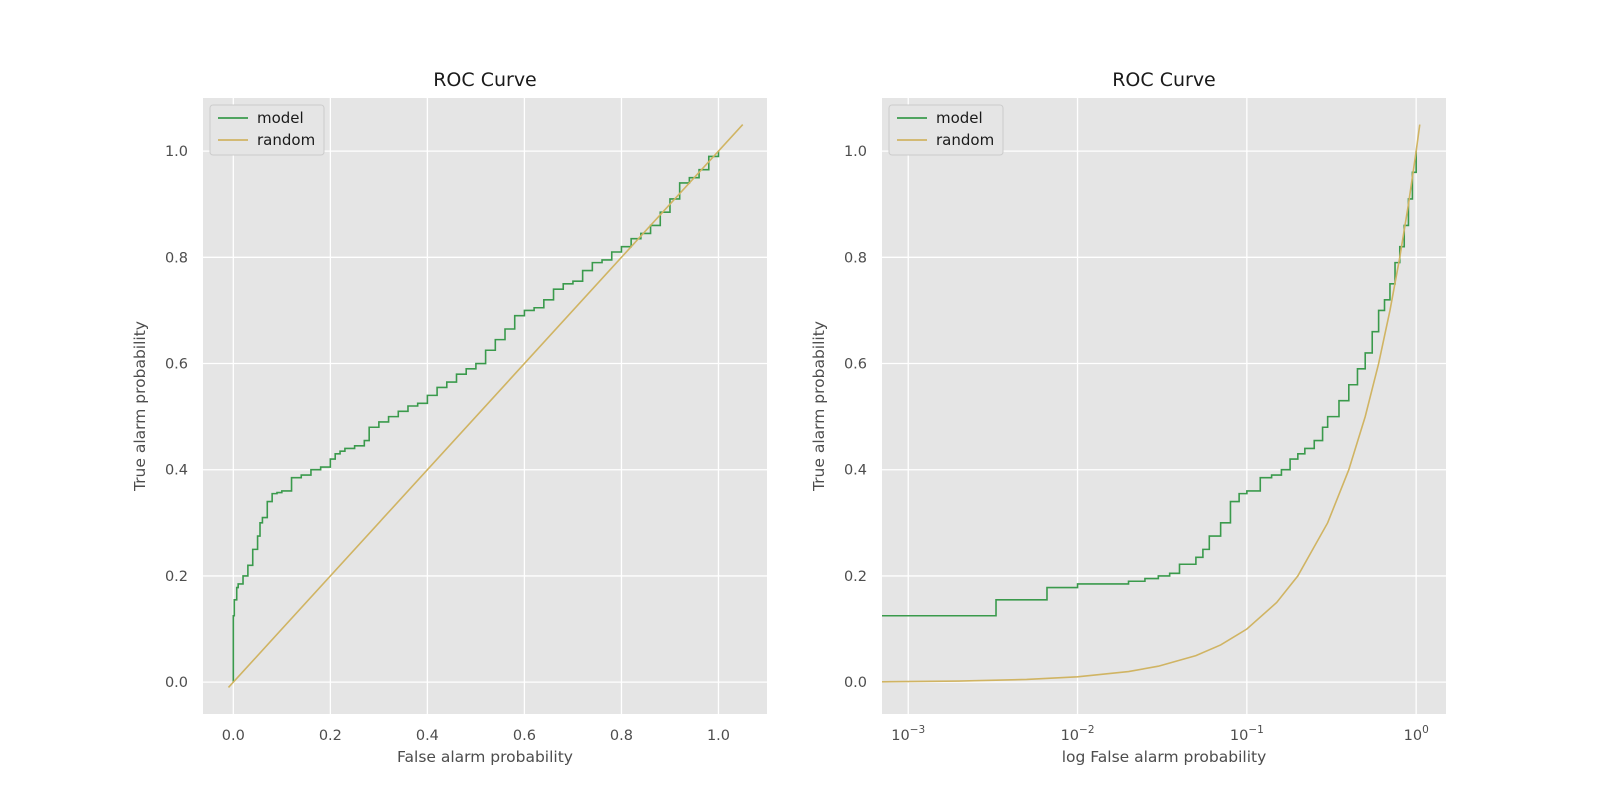  Describe the element at coordinates (1416, 734) in the screenshot. I see `x-tick-label: 10⁰` at that location.